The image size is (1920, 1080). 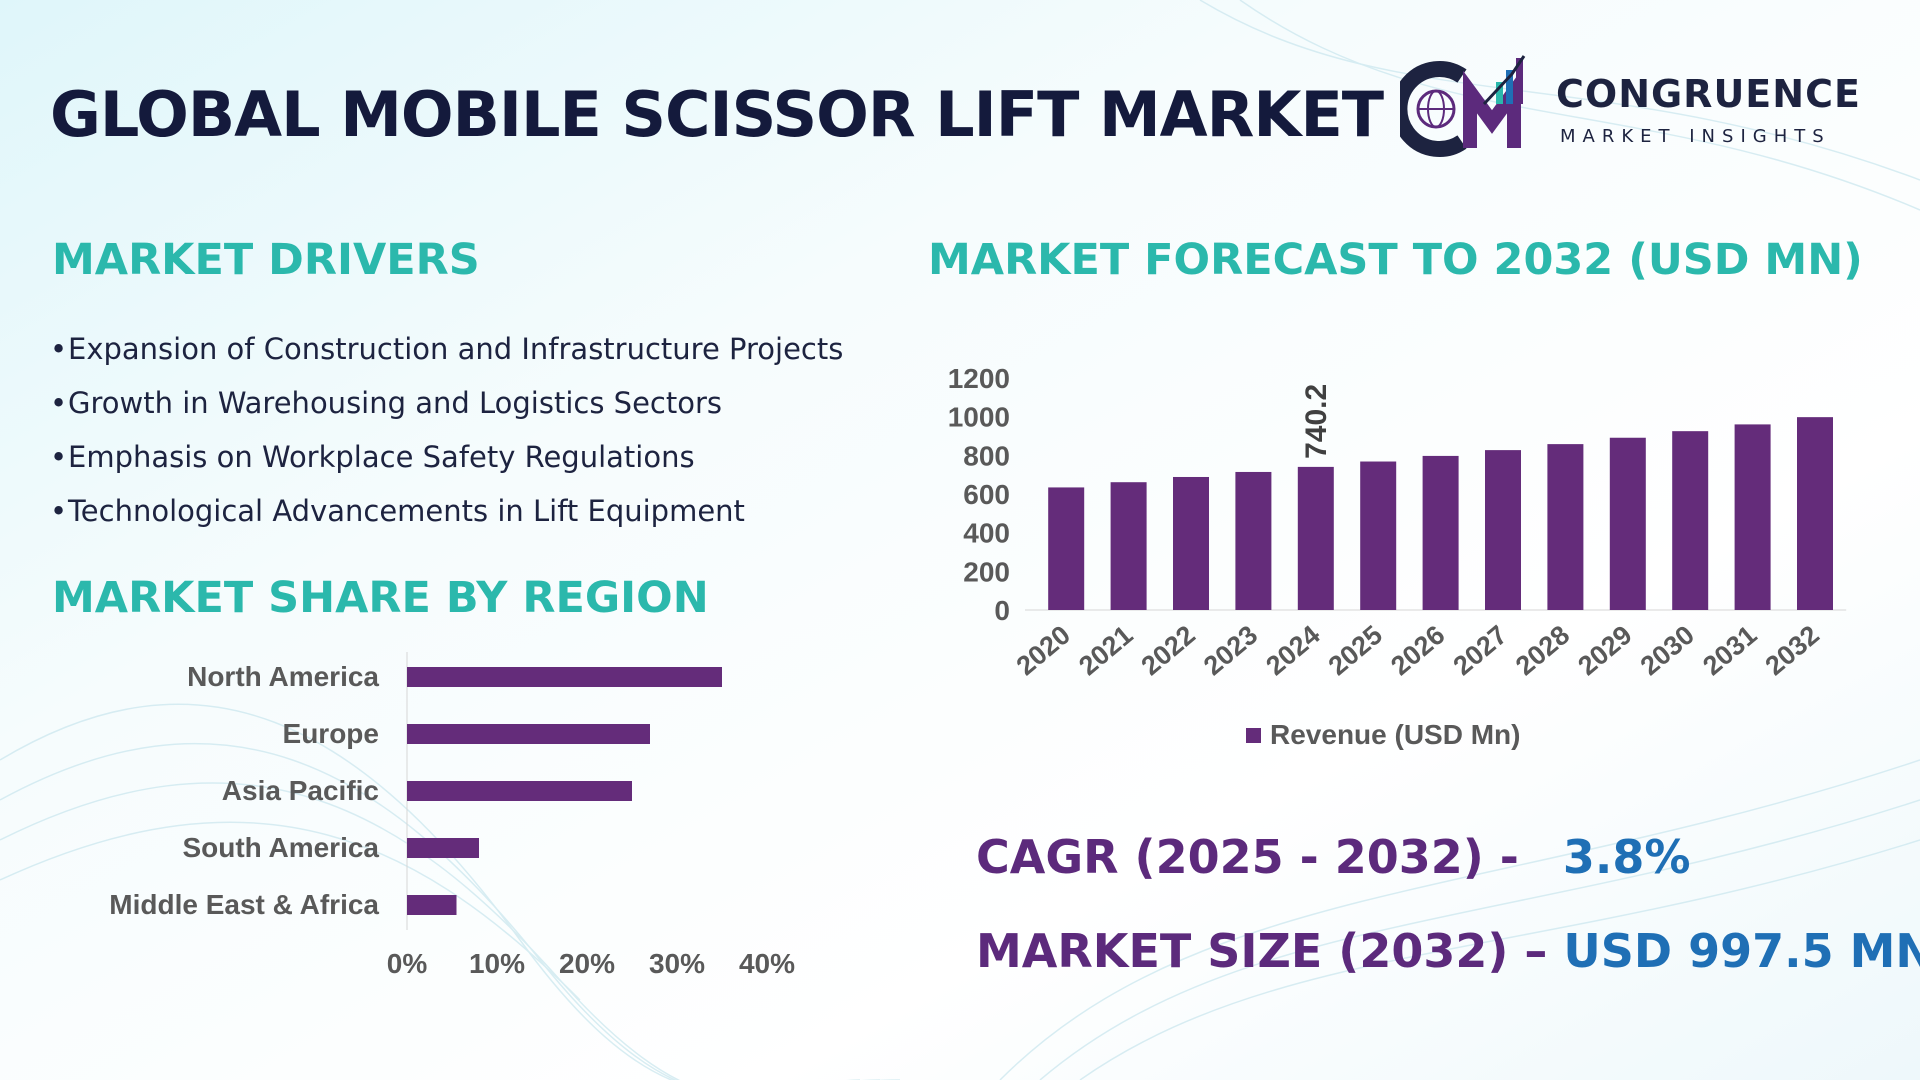 What do you see at coordinates (283, 676) in the screenshot?
I see `region-category-label: North America` at bounding box center [283, 676].